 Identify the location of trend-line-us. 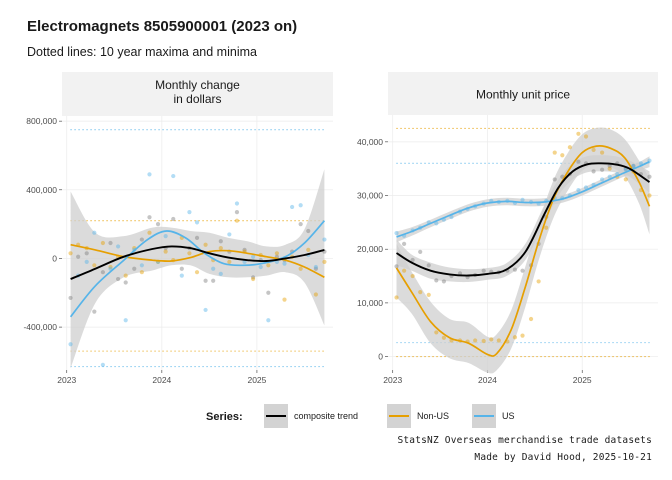
(523, 199).